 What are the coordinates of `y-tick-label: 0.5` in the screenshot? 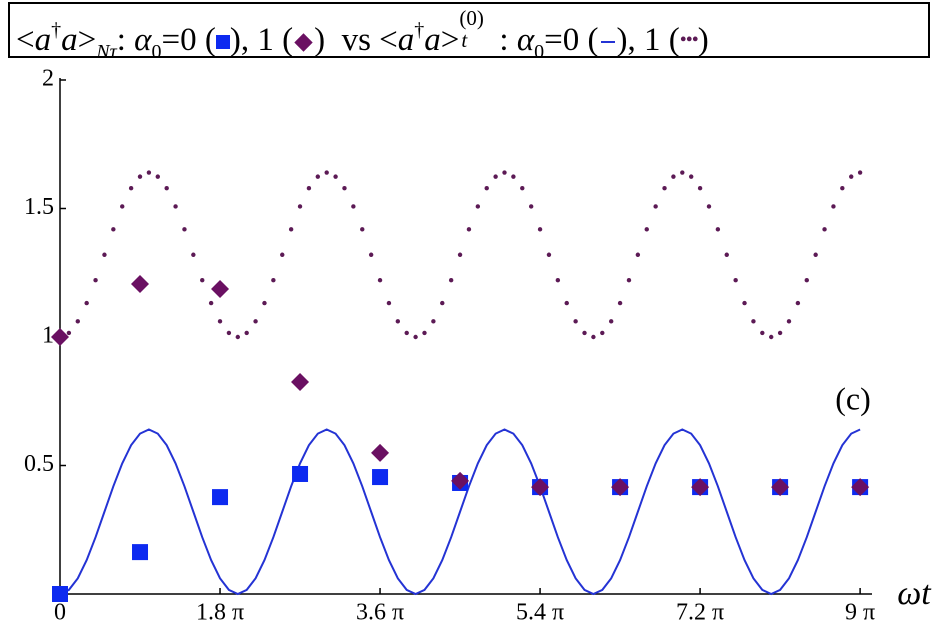 It's located at (39, 464).